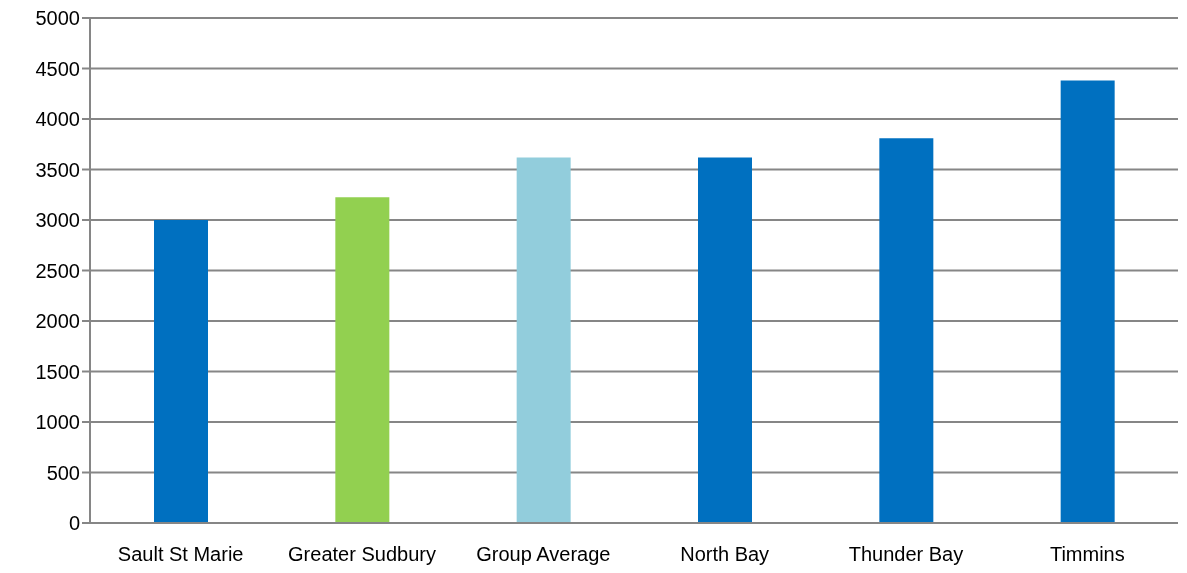 The height and width of the screenshot is (573, 1187). Describe the element at coordinates (180, 554) in the screenshot. I see `x-tick-label: Sault St Marie` at that location.